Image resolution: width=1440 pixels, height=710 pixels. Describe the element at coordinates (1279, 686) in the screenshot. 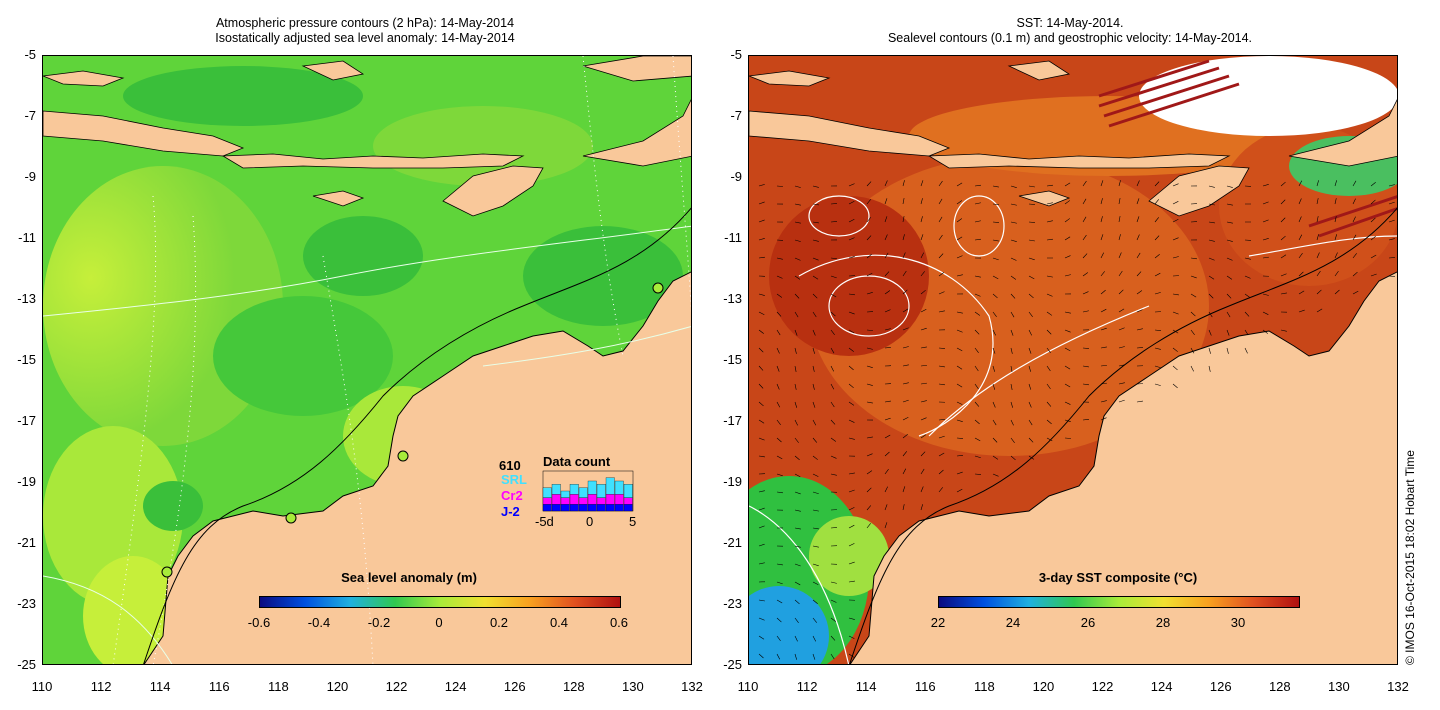

I see `right-x-tick-9: 128` at that location.